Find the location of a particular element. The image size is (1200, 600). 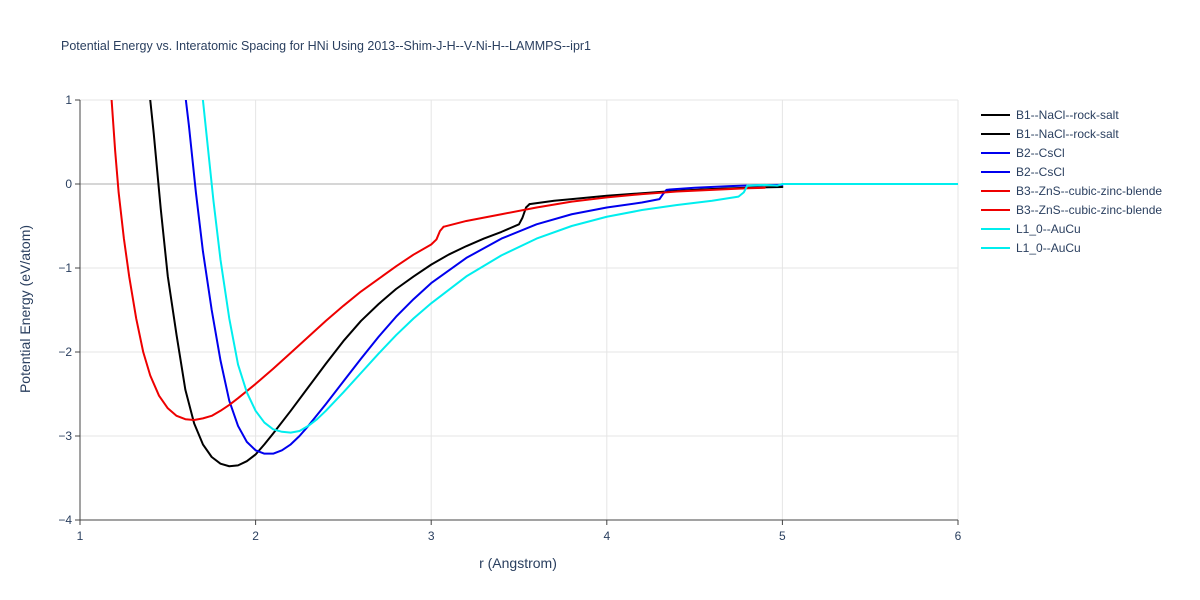

x-axis-title: r (Angstrom) is located at coordinates (518, 563).